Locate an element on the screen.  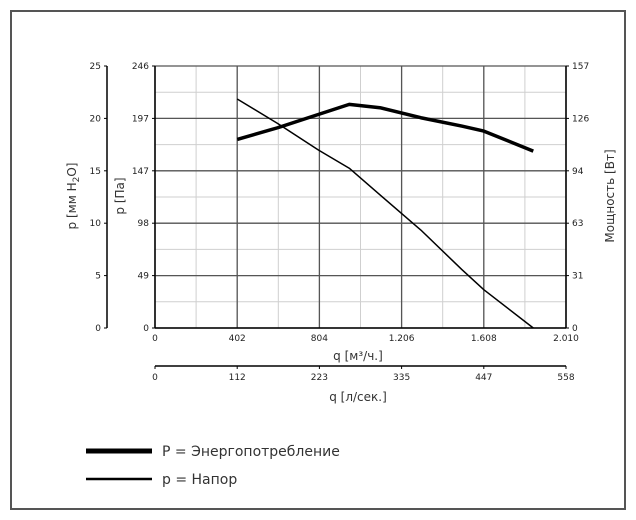
y-mm-tick-label: 20 is located at coordinates (96, 119).